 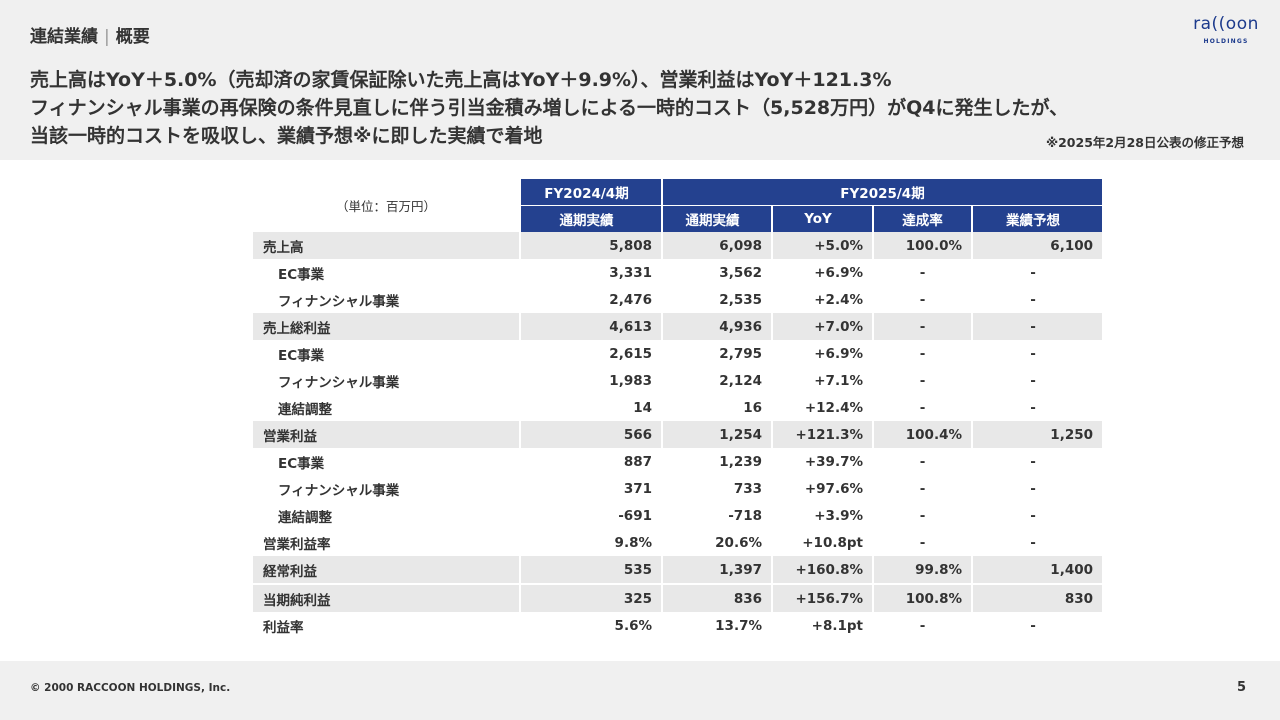 I want to click on cell-prev: 325, so click(x=591, y=597).